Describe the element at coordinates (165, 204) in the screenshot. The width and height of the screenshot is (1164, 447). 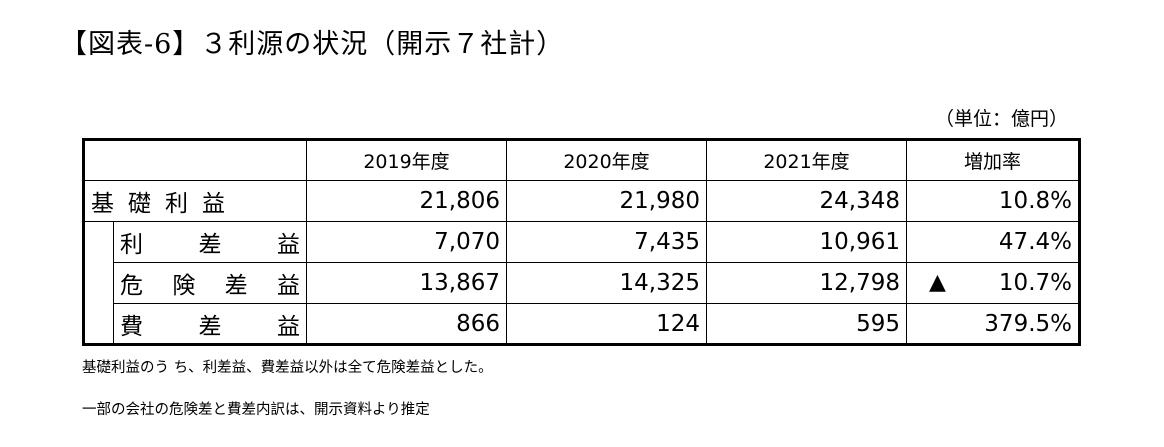
I see `row-label-text: 基礎利益` at that location.